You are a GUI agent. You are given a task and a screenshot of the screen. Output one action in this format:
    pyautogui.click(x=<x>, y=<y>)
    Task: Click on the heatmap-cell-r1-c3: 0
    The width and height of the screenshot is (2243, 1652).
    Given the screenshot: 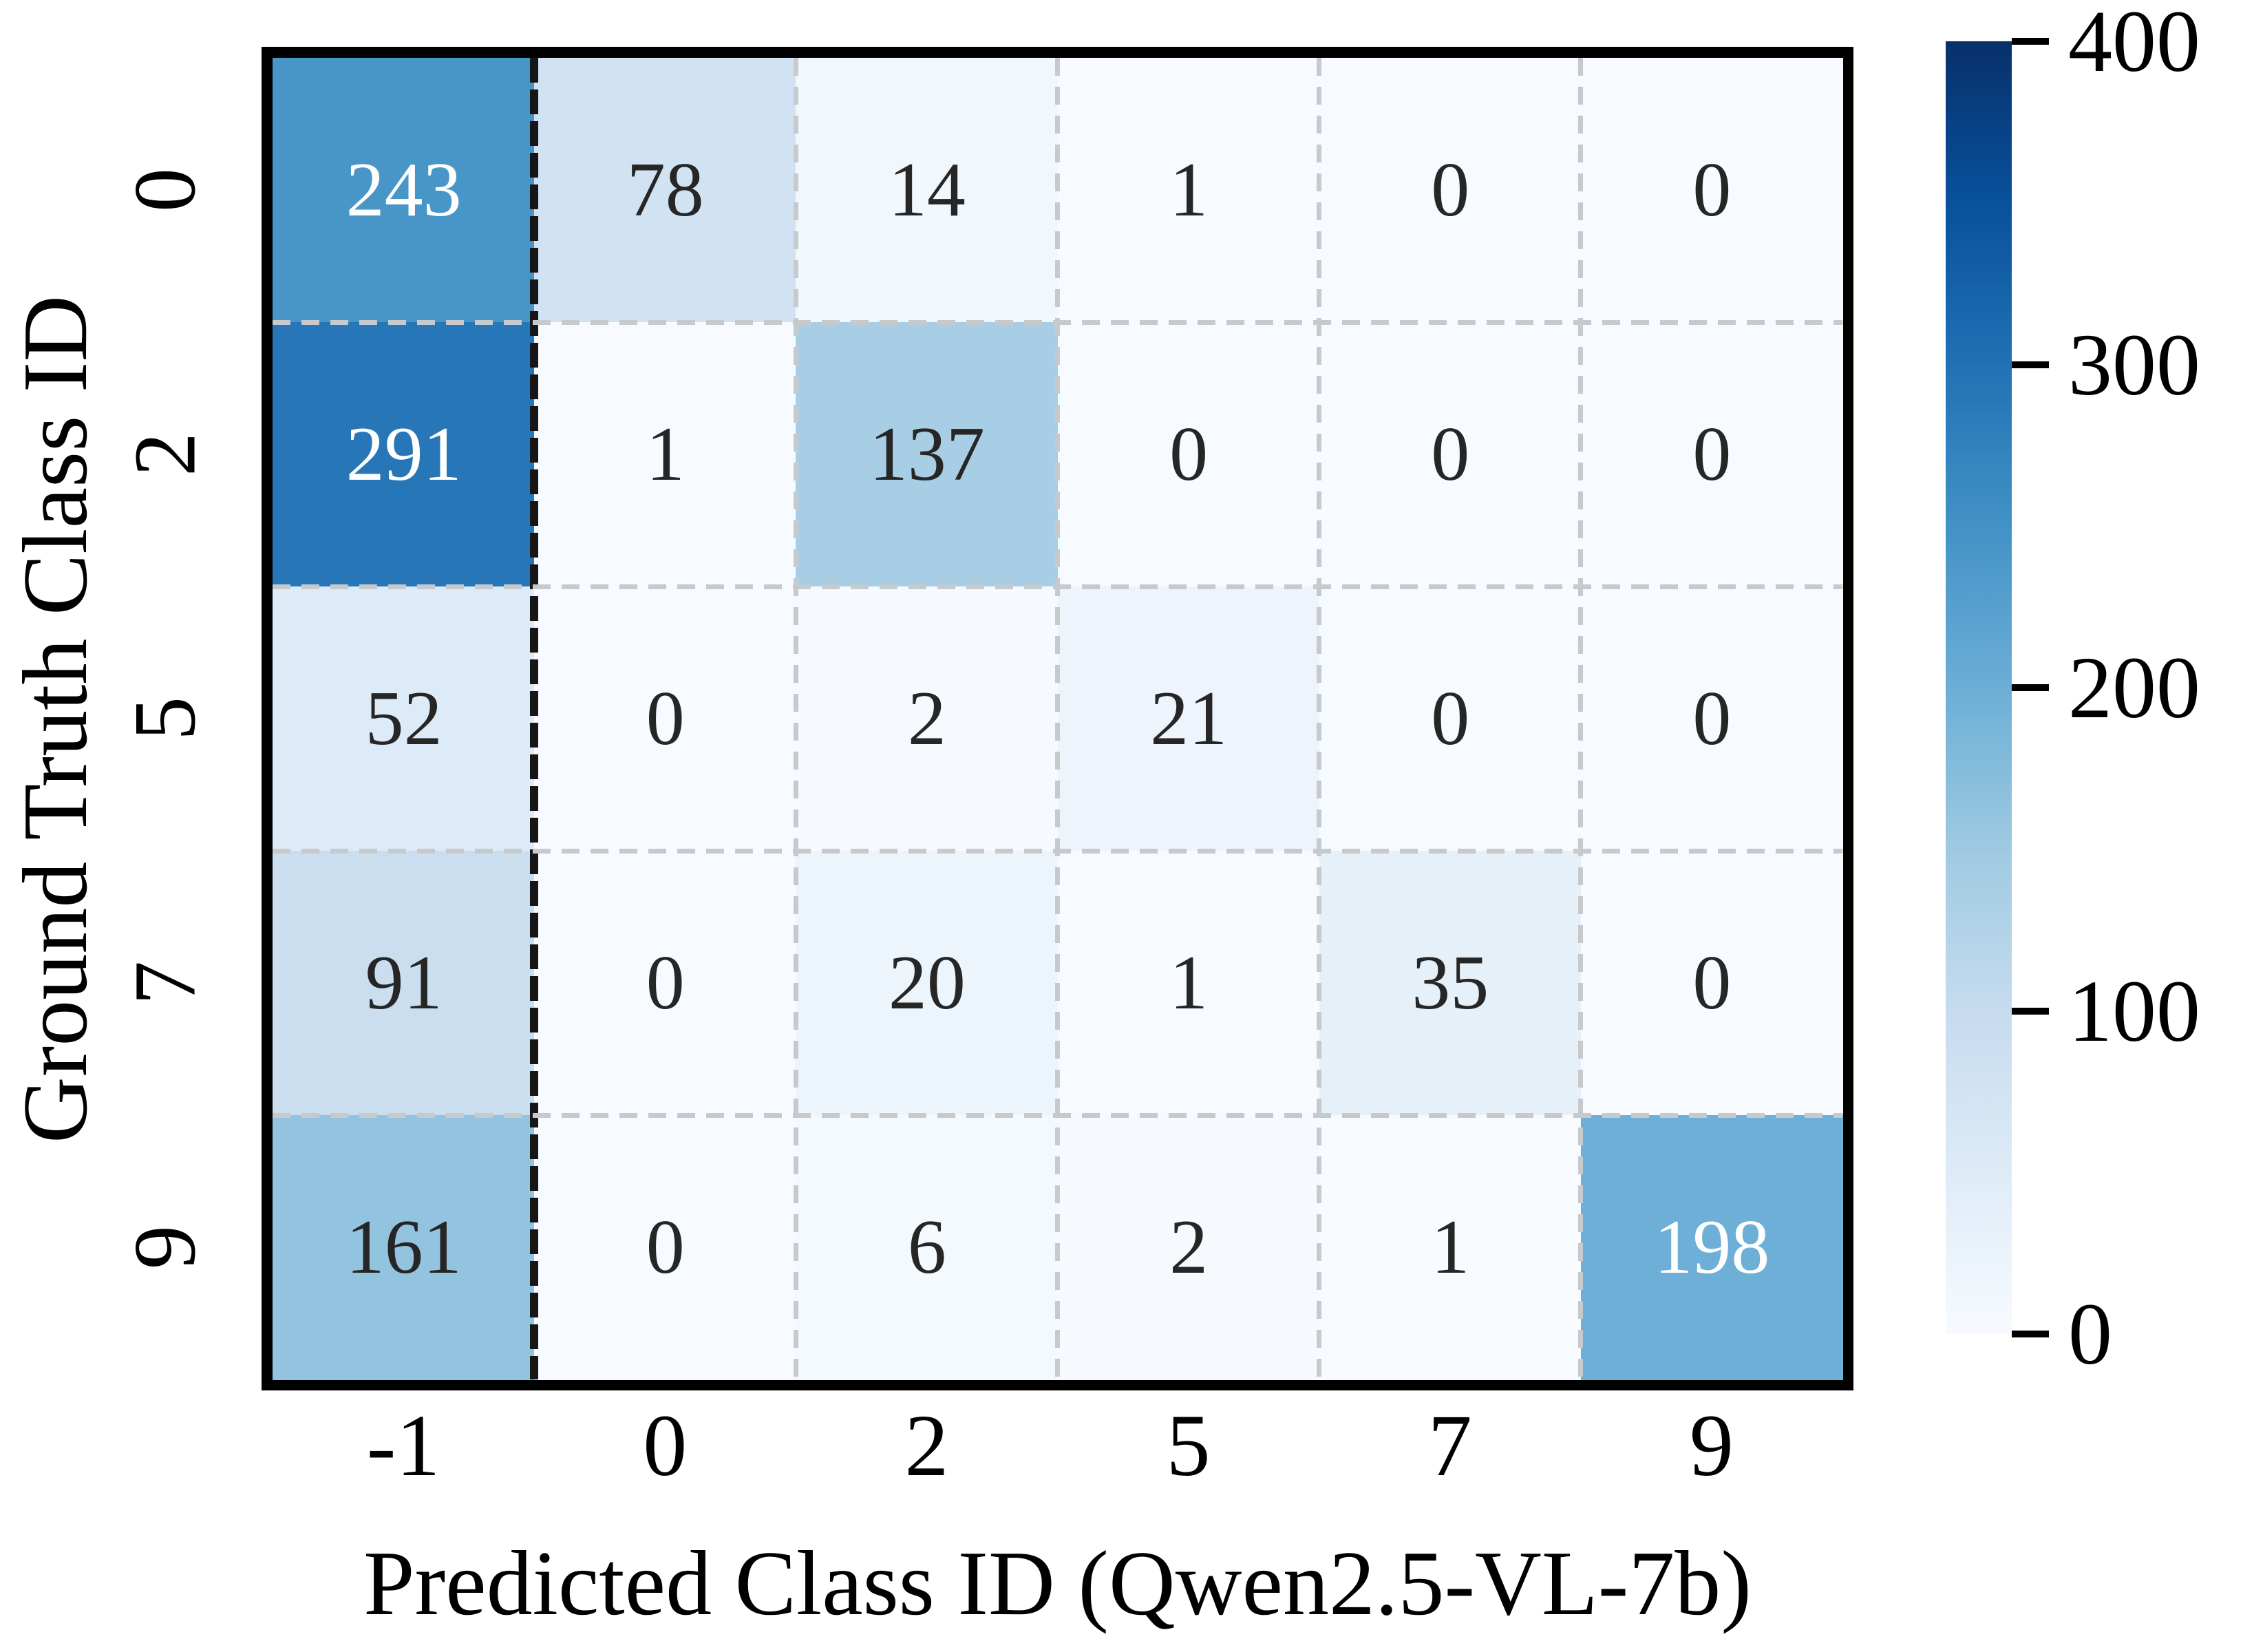 What is the action you would take?
    pyautogui.click(x=1188, y=454)
    